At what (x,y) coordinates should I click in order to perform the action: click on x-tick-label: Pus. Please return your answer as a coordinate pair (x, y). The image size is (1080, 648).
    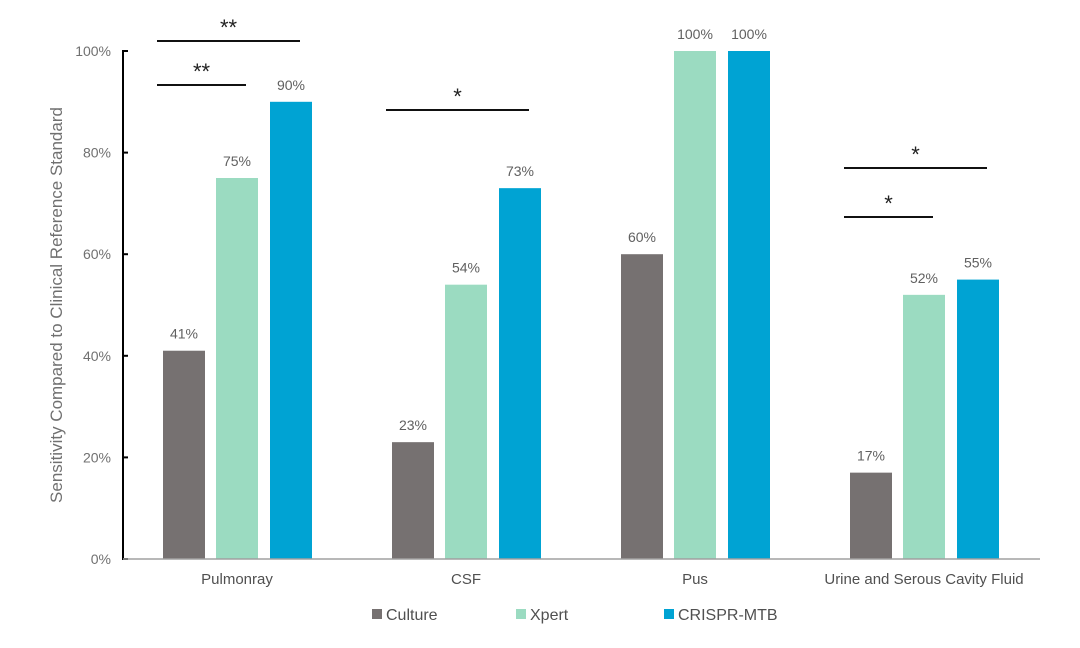
    Looking at the image, I should click on (695, 579).